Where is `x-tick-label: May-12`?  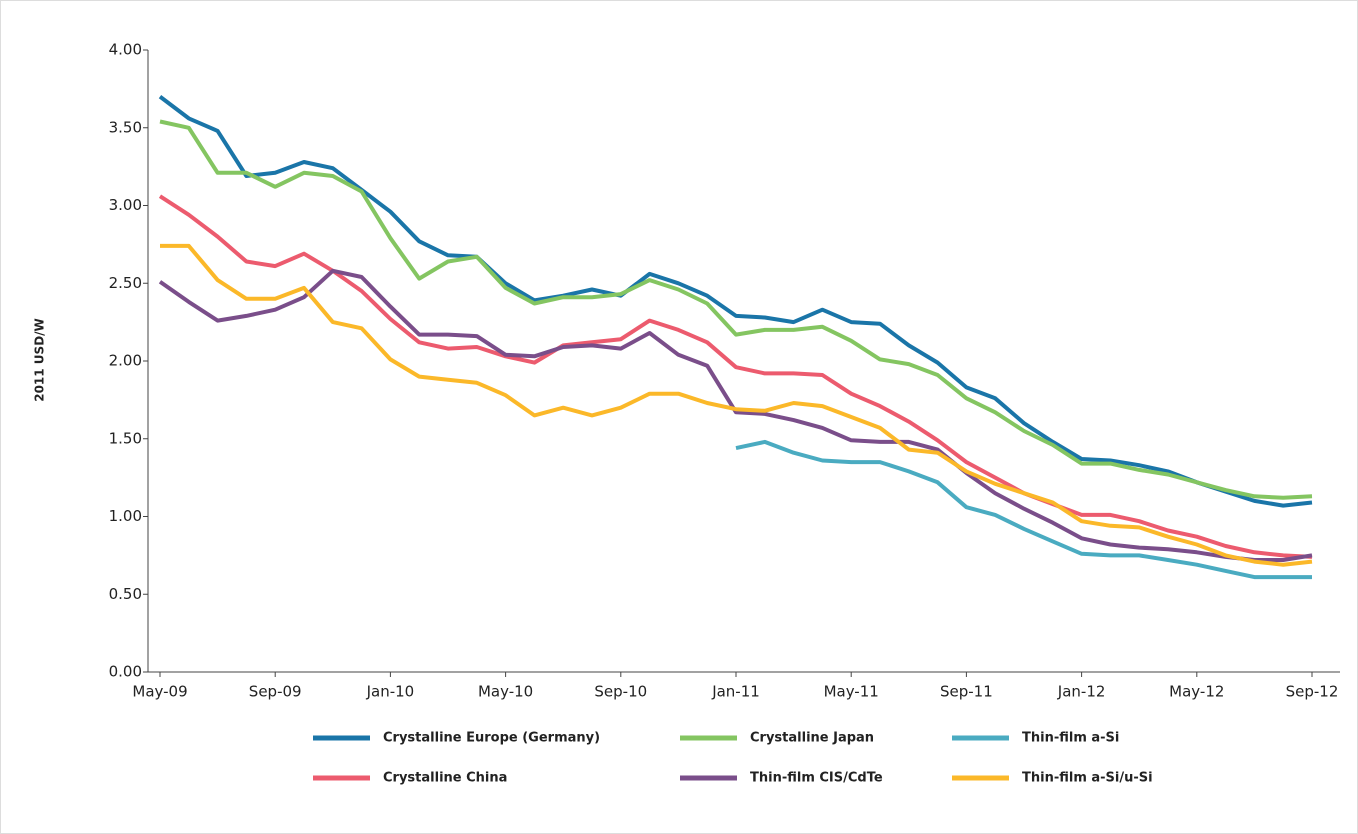
x-tick-label: May-12 is located at coordinates (1196, 692).